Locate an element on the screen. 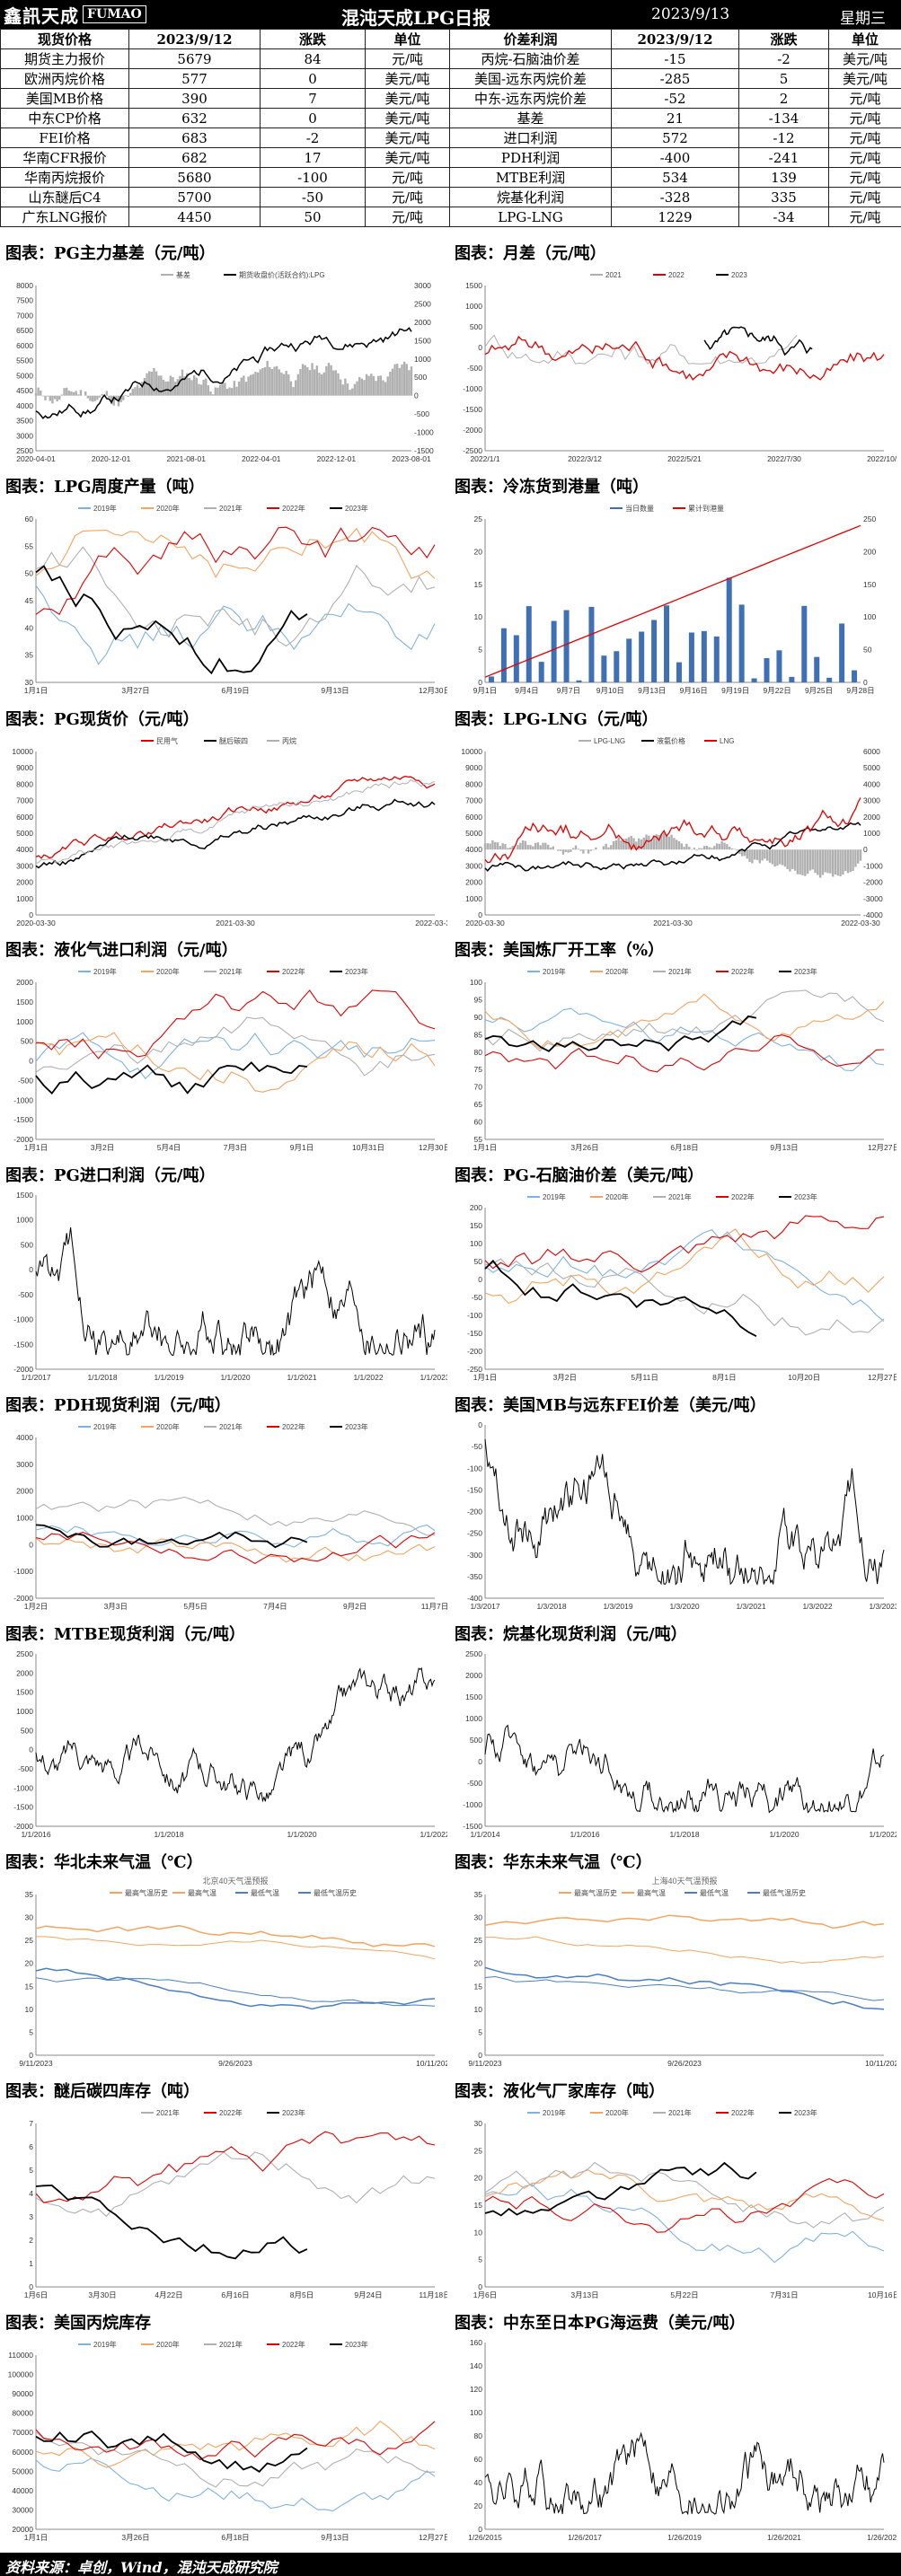 The image size is (901, 2576). x-tick-label: 1/3/2021 is located at coordinates (750, 1606).